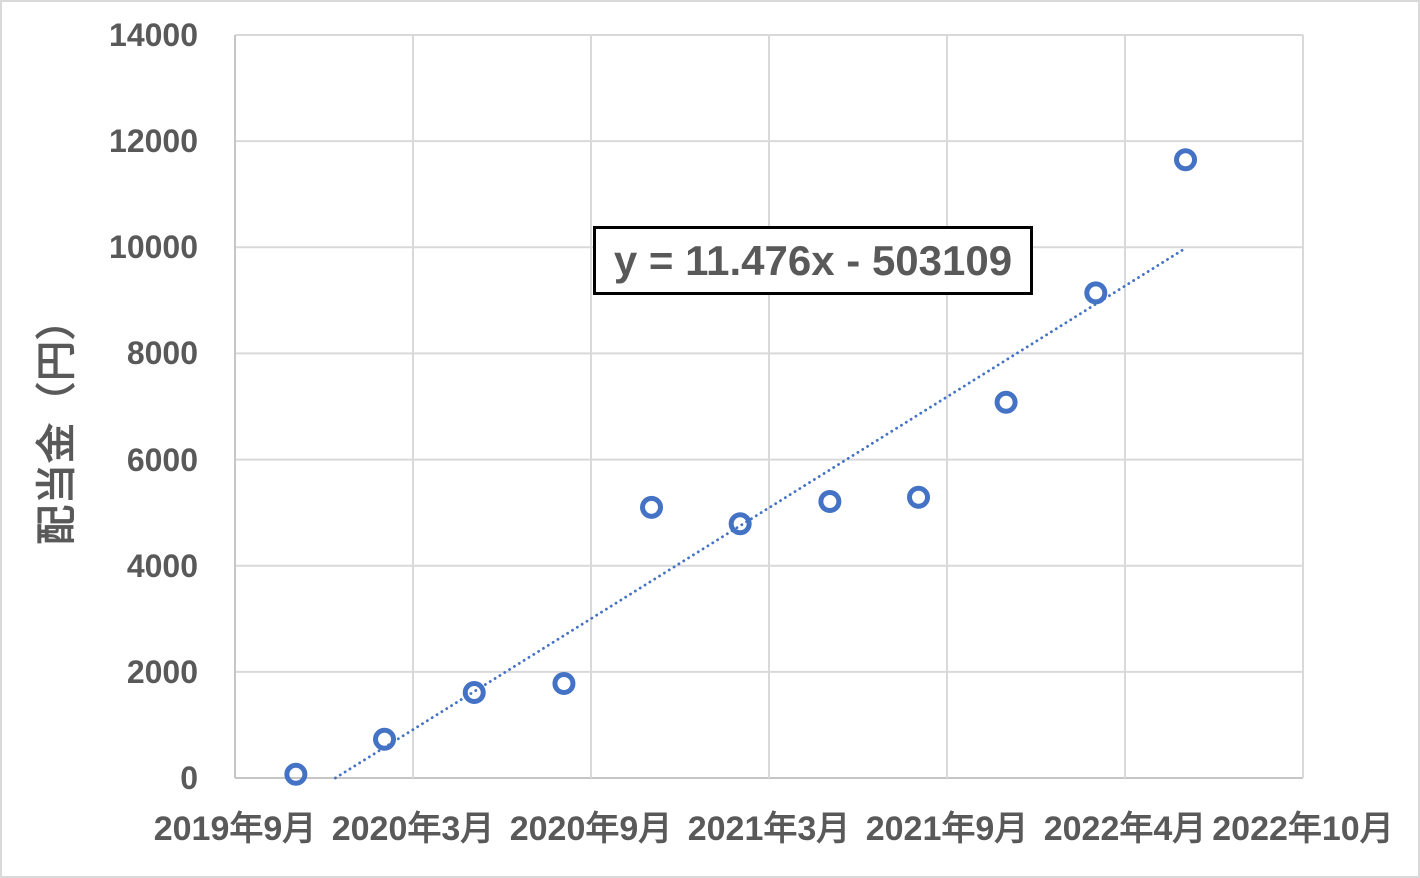 The width and height of the screenshot is (1420, 878). I want to click on x-tick-label: 2022年10月, so click(1303, 829).